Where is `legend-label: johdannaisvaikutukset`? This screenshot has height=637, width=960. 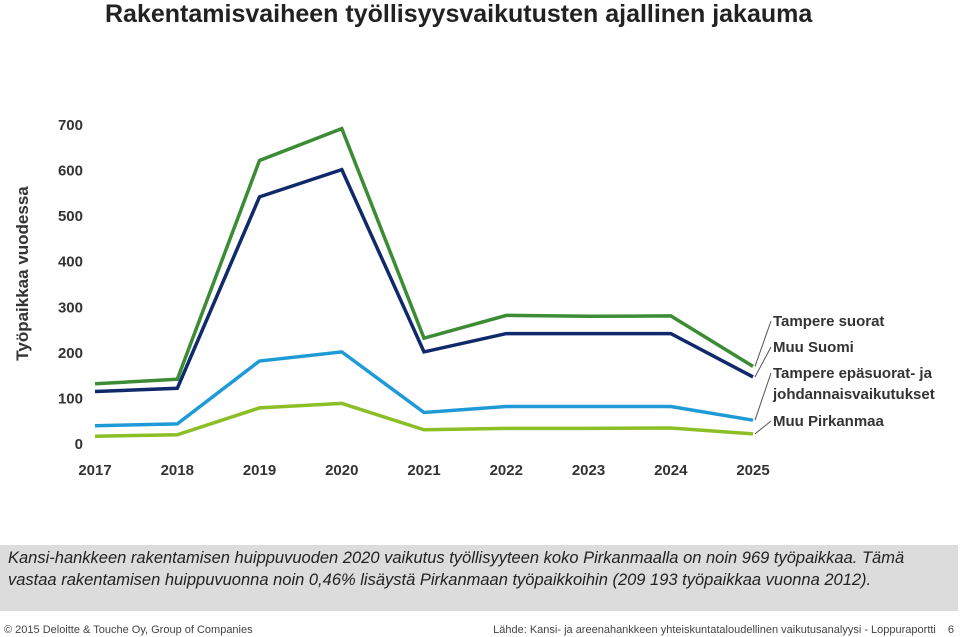
legend-label: johdannaisvaikutukset is located at coordinates (853, 394).